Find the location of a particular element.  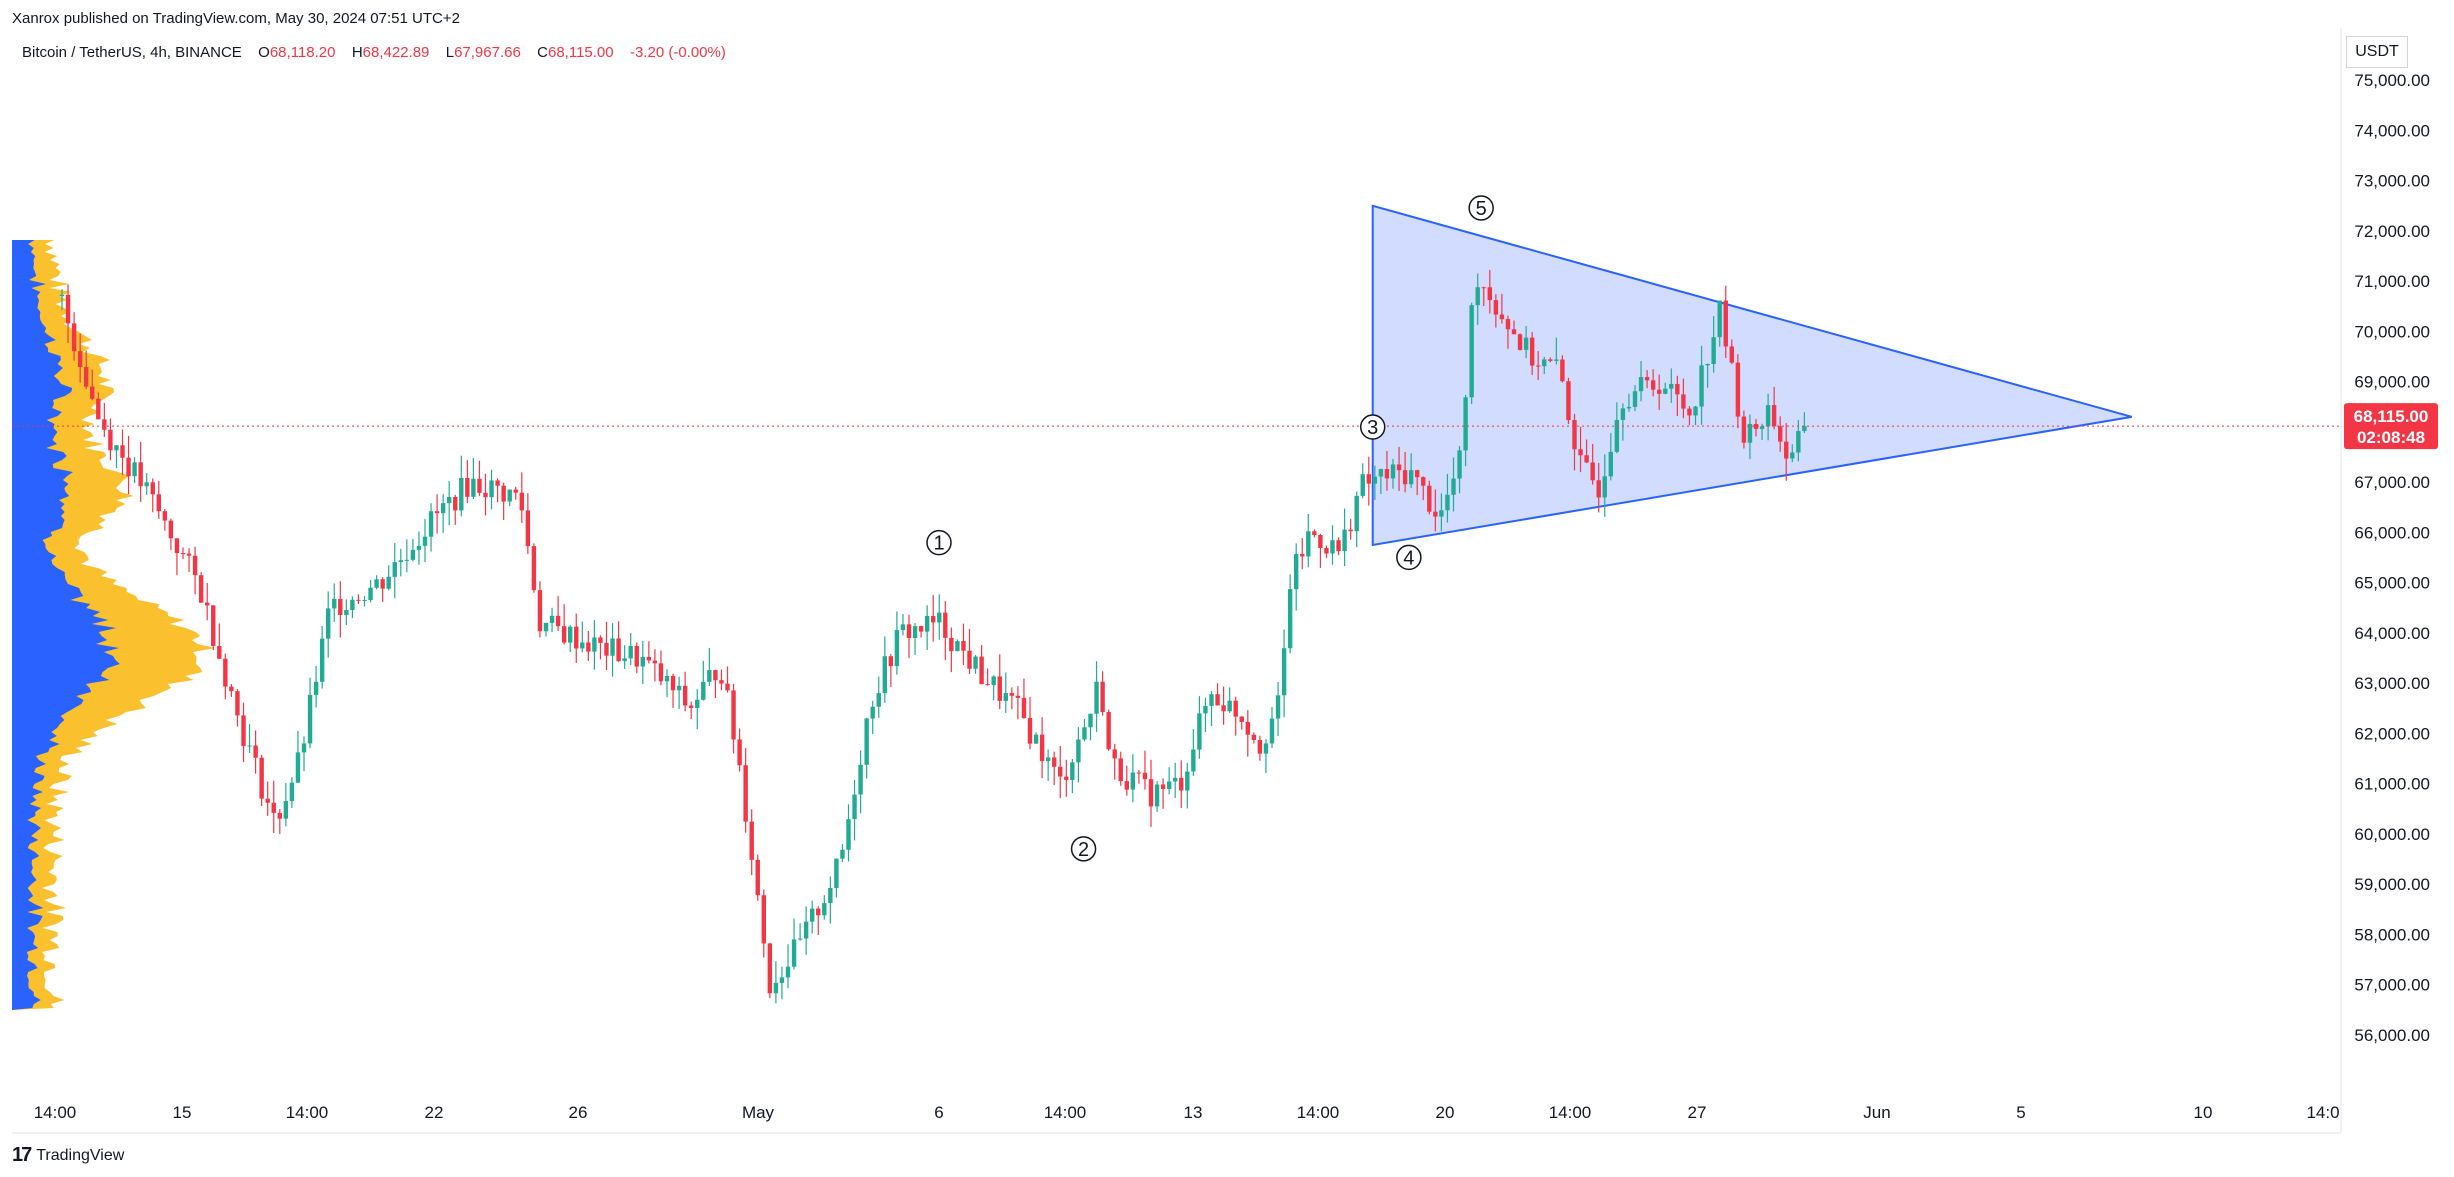

currency-selector: USDT is located at coordinates (2377, 52).